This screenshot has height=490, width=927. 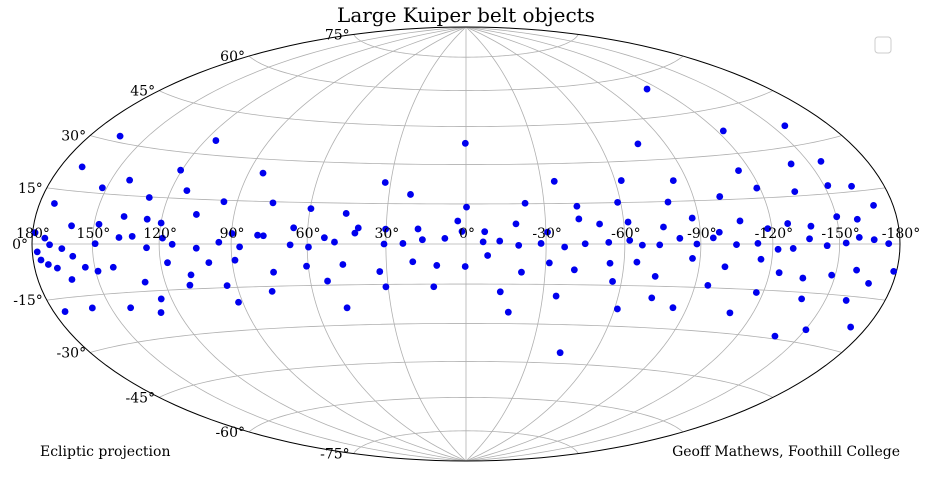 What do you see at coordinates (883, 45) in the screenshot?
I see `legend-box` at bounding box center [883, 45].